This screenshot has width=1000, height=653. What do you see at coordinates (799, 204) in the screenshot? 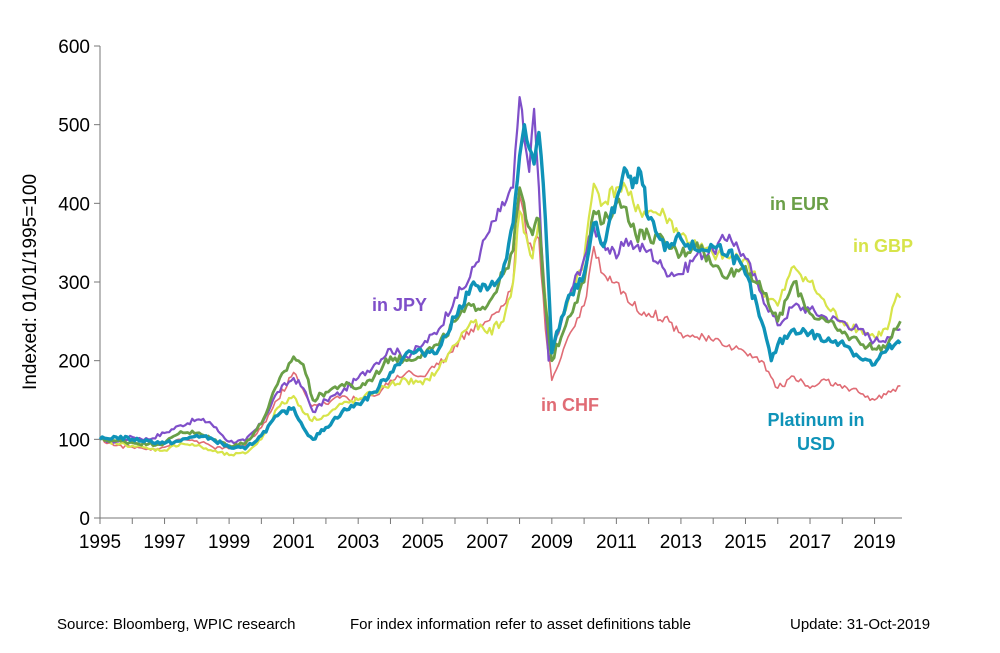
I see `series-label: in EUR` at bounding box center [799, 204].